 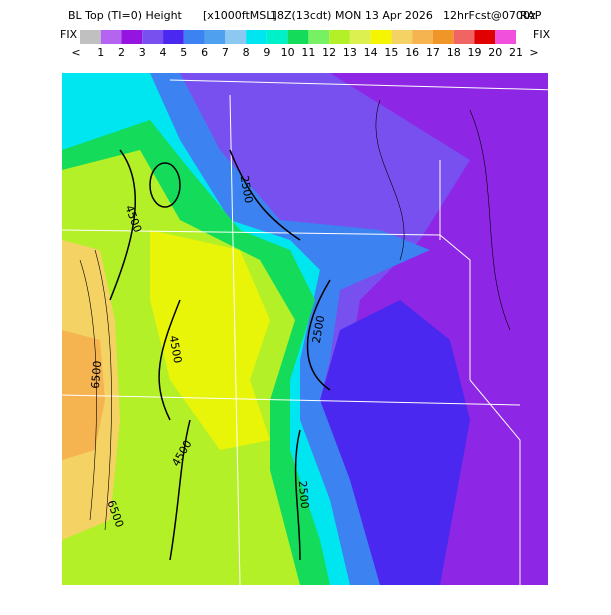 What do you see at coordinates (69, 34) in the screenshot?
I see `colorbar-left-label: FIX` at bounding box center [69, 34].